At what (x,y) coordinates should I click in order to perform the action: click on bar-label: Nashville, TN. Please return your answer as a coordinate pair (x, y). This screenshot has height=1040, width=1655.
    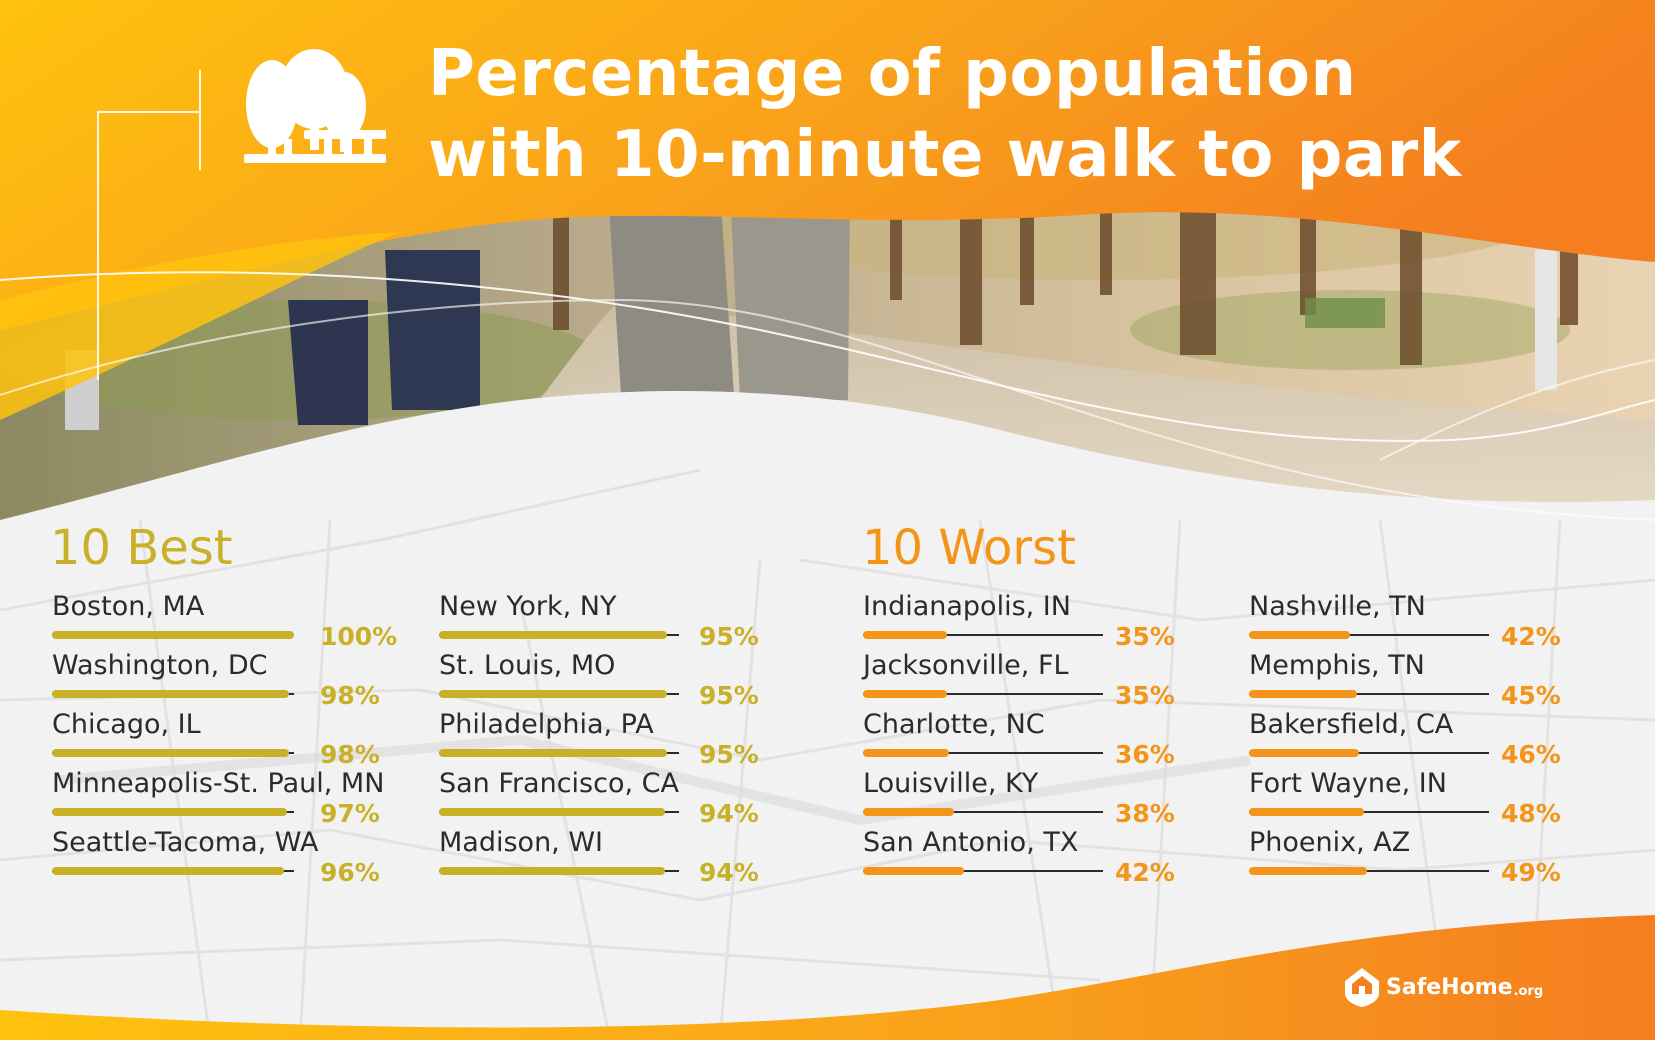
    Looking at the image, I should click on (1337, 606).